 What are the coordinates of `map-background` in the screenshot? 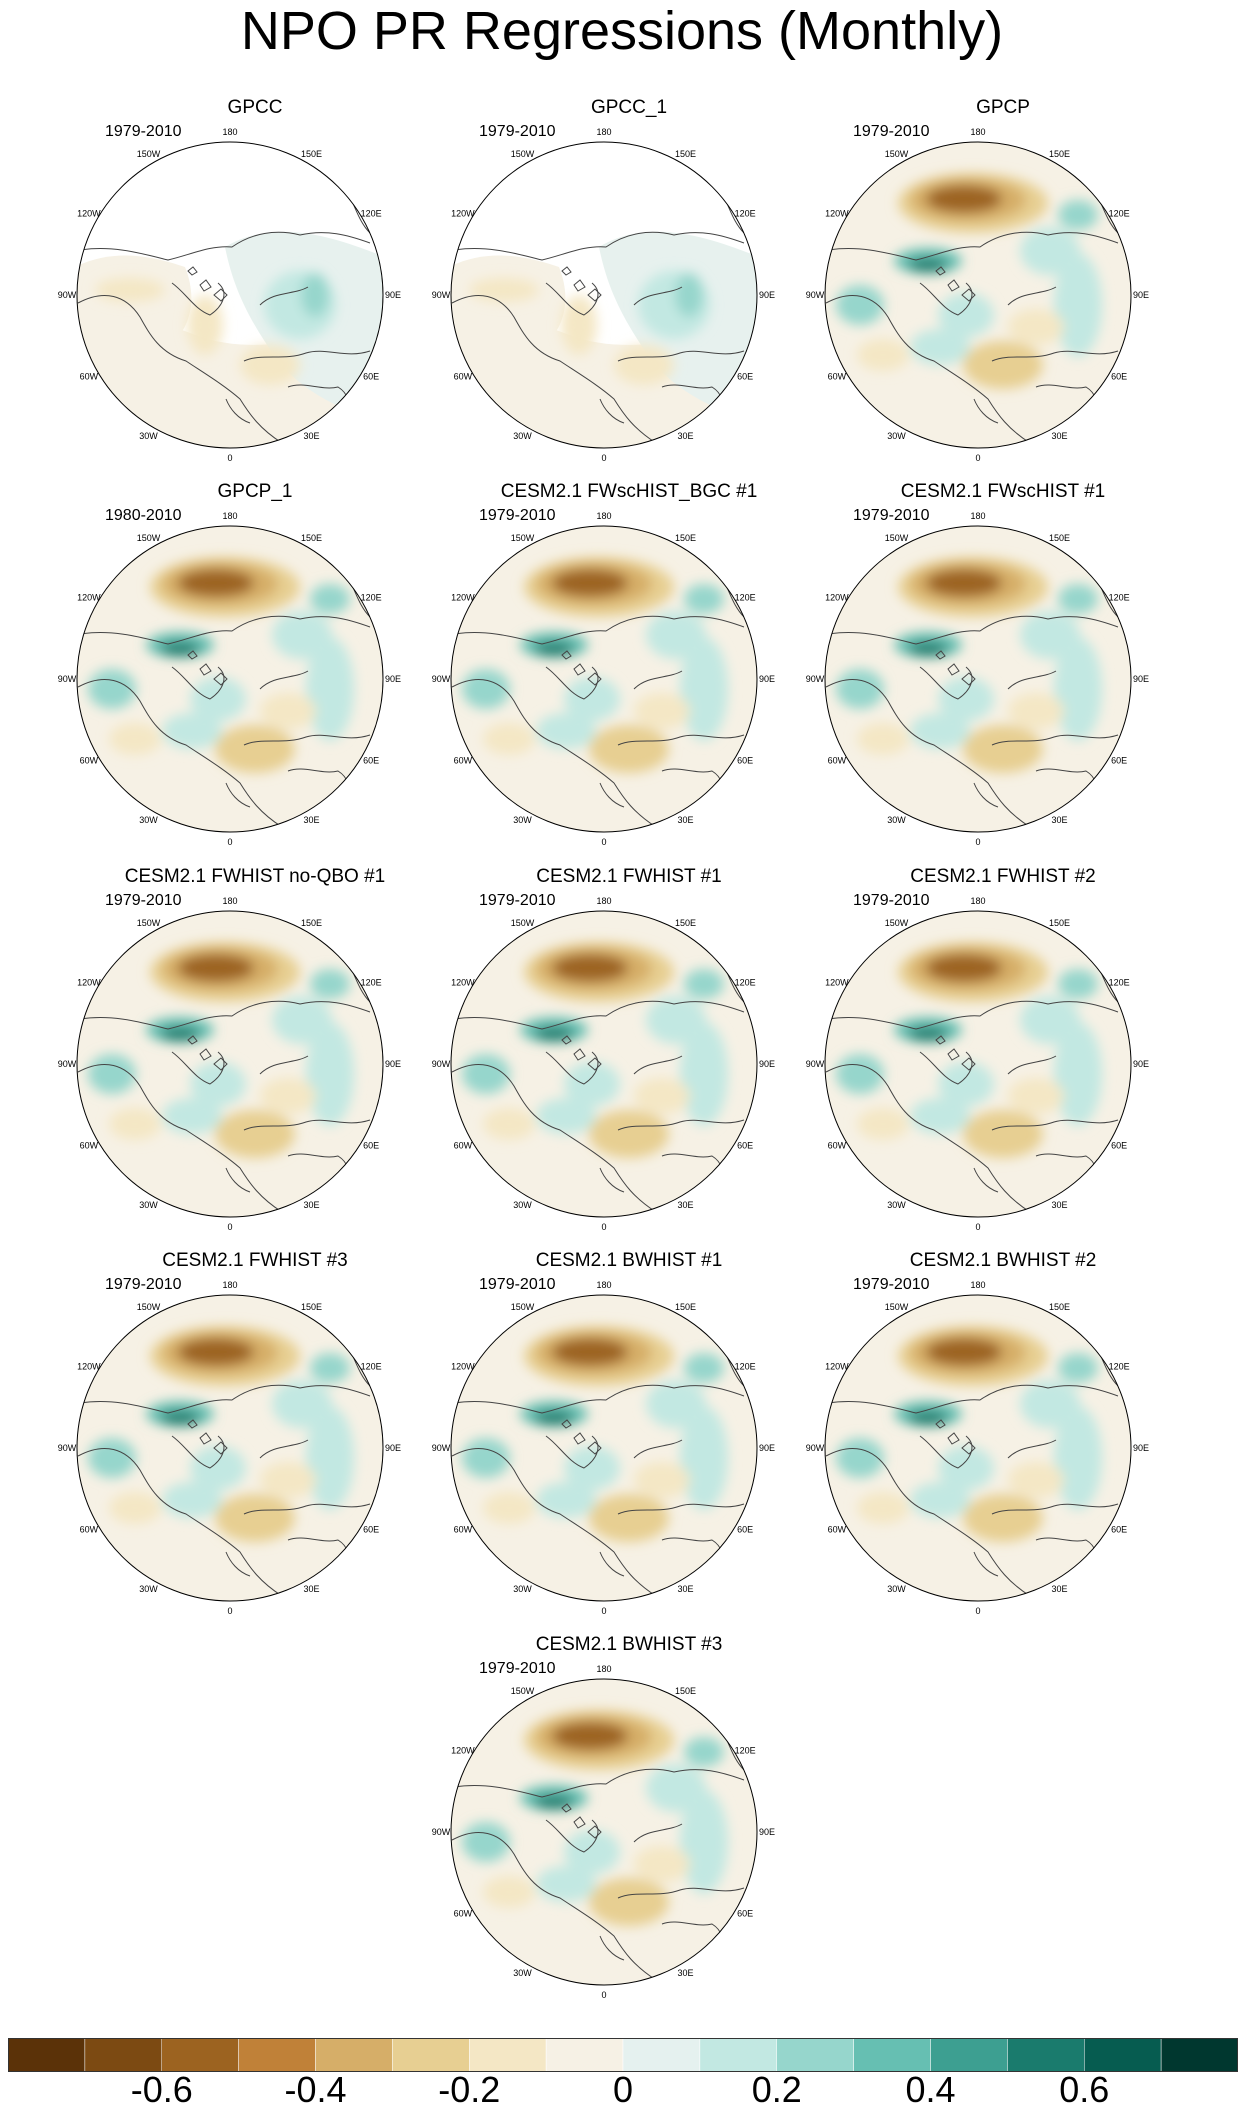 It's located at (978, 1064).